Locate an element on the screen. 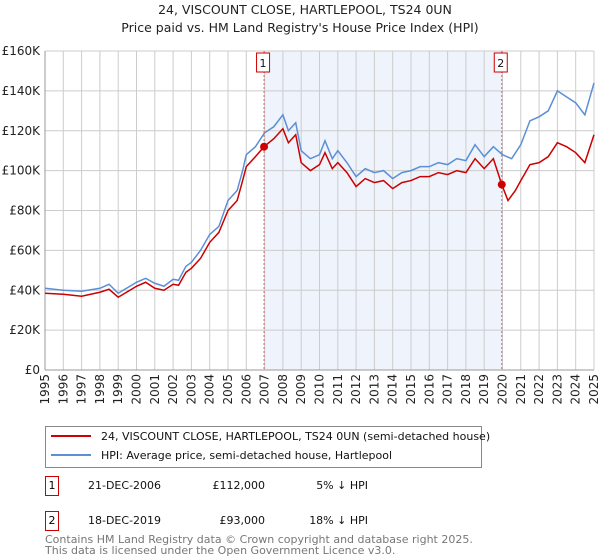 This screenshot has width=600, height=560. x-tick-label: 2003 is located at coordinates (191, 389).